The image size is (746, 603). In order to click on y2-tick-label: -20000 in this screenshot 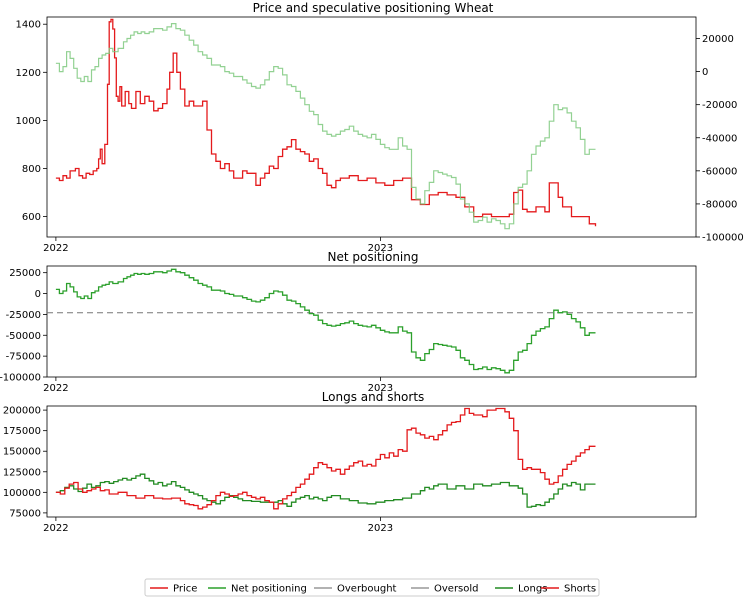, I will do `click(719, 105)`.